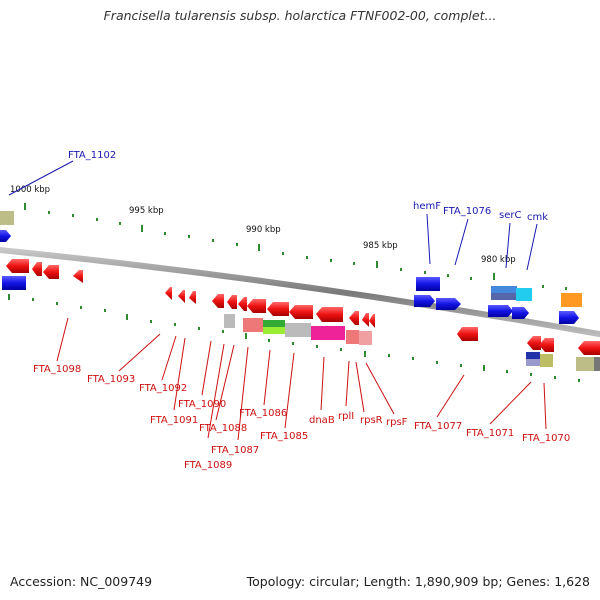  I want to click on gene-label-fta-1077: FTA_1077, so click(438, 426).